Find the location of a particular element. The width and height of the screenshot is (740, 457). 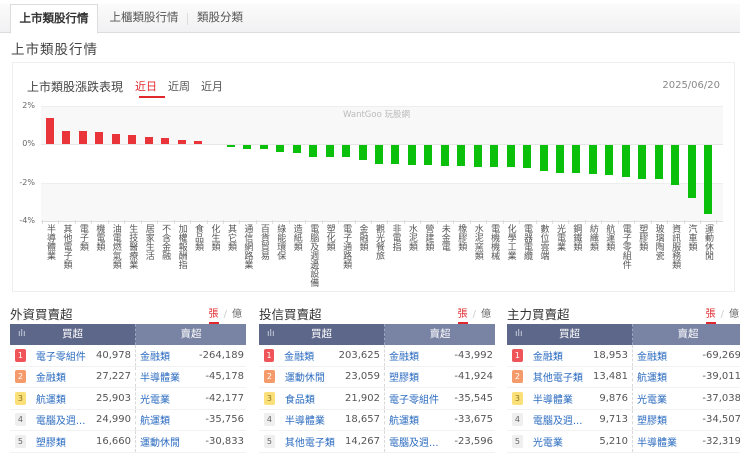

buy-sector-link: 航運類 is located at coordinates (50, 400).